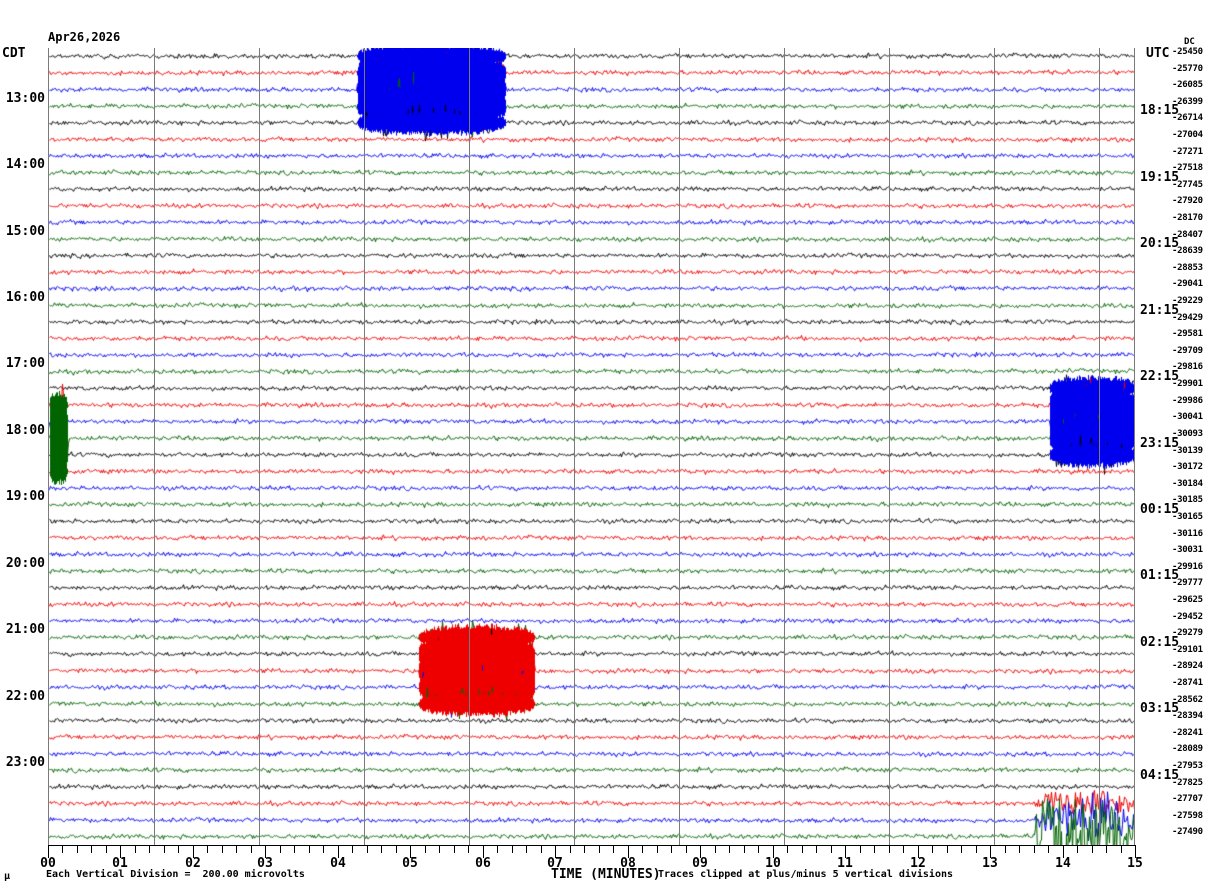  I want to click on left-hour-label: 17:00, so click(25, 364).